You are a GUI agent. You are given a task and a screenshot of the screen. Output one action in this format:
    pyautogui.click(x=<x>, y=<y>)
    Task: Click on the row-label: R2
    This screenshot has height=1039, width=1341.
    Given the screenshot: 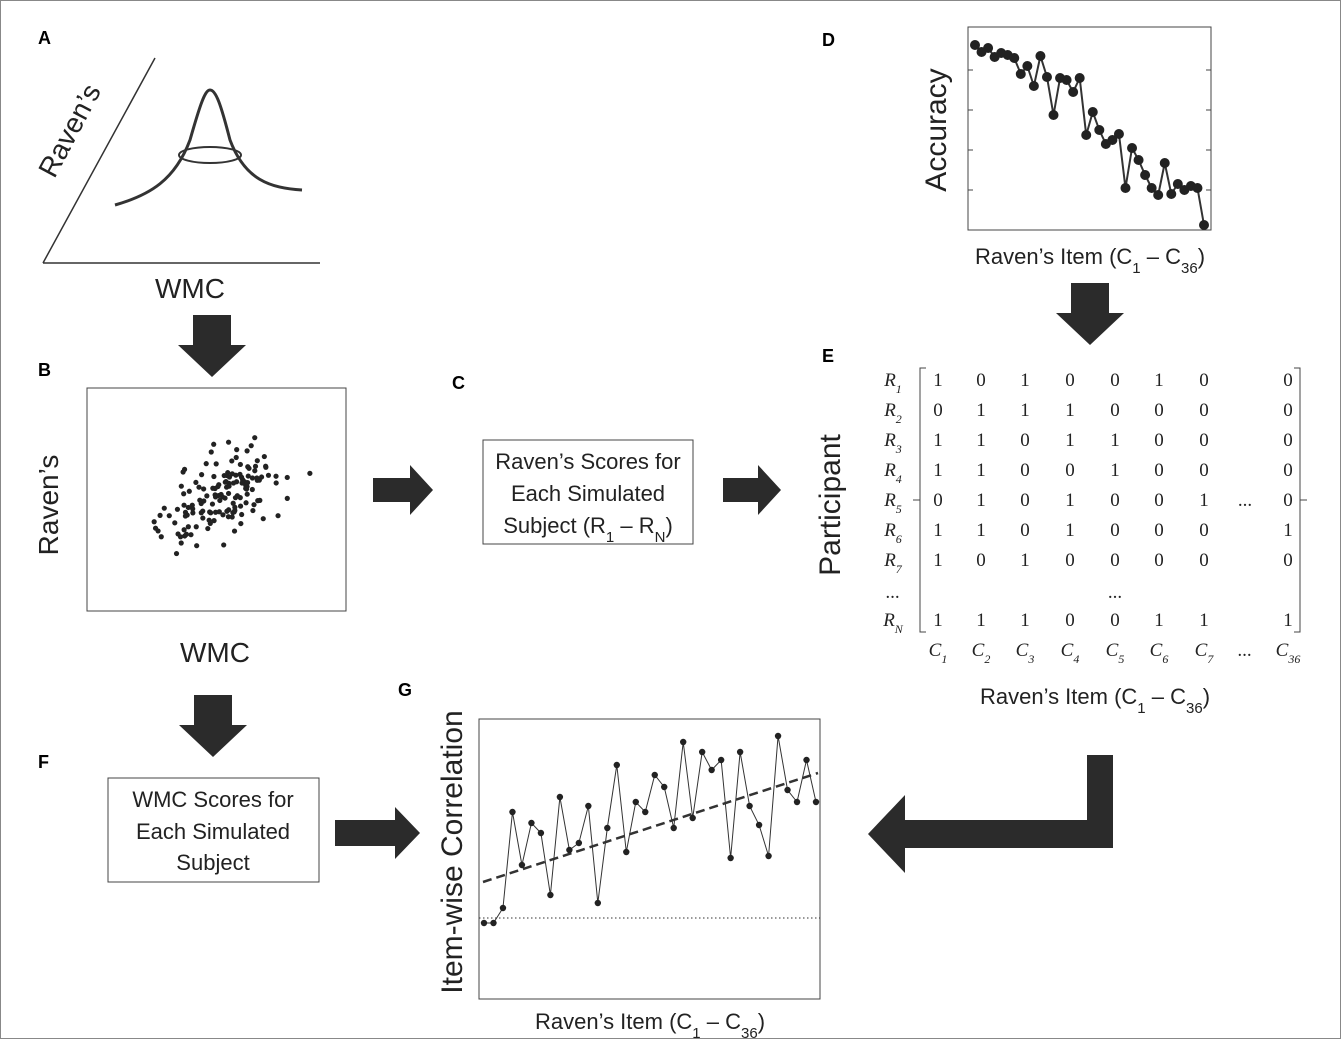 What is the action you would take?
    pyautogui.click(x=892, y=413)
    